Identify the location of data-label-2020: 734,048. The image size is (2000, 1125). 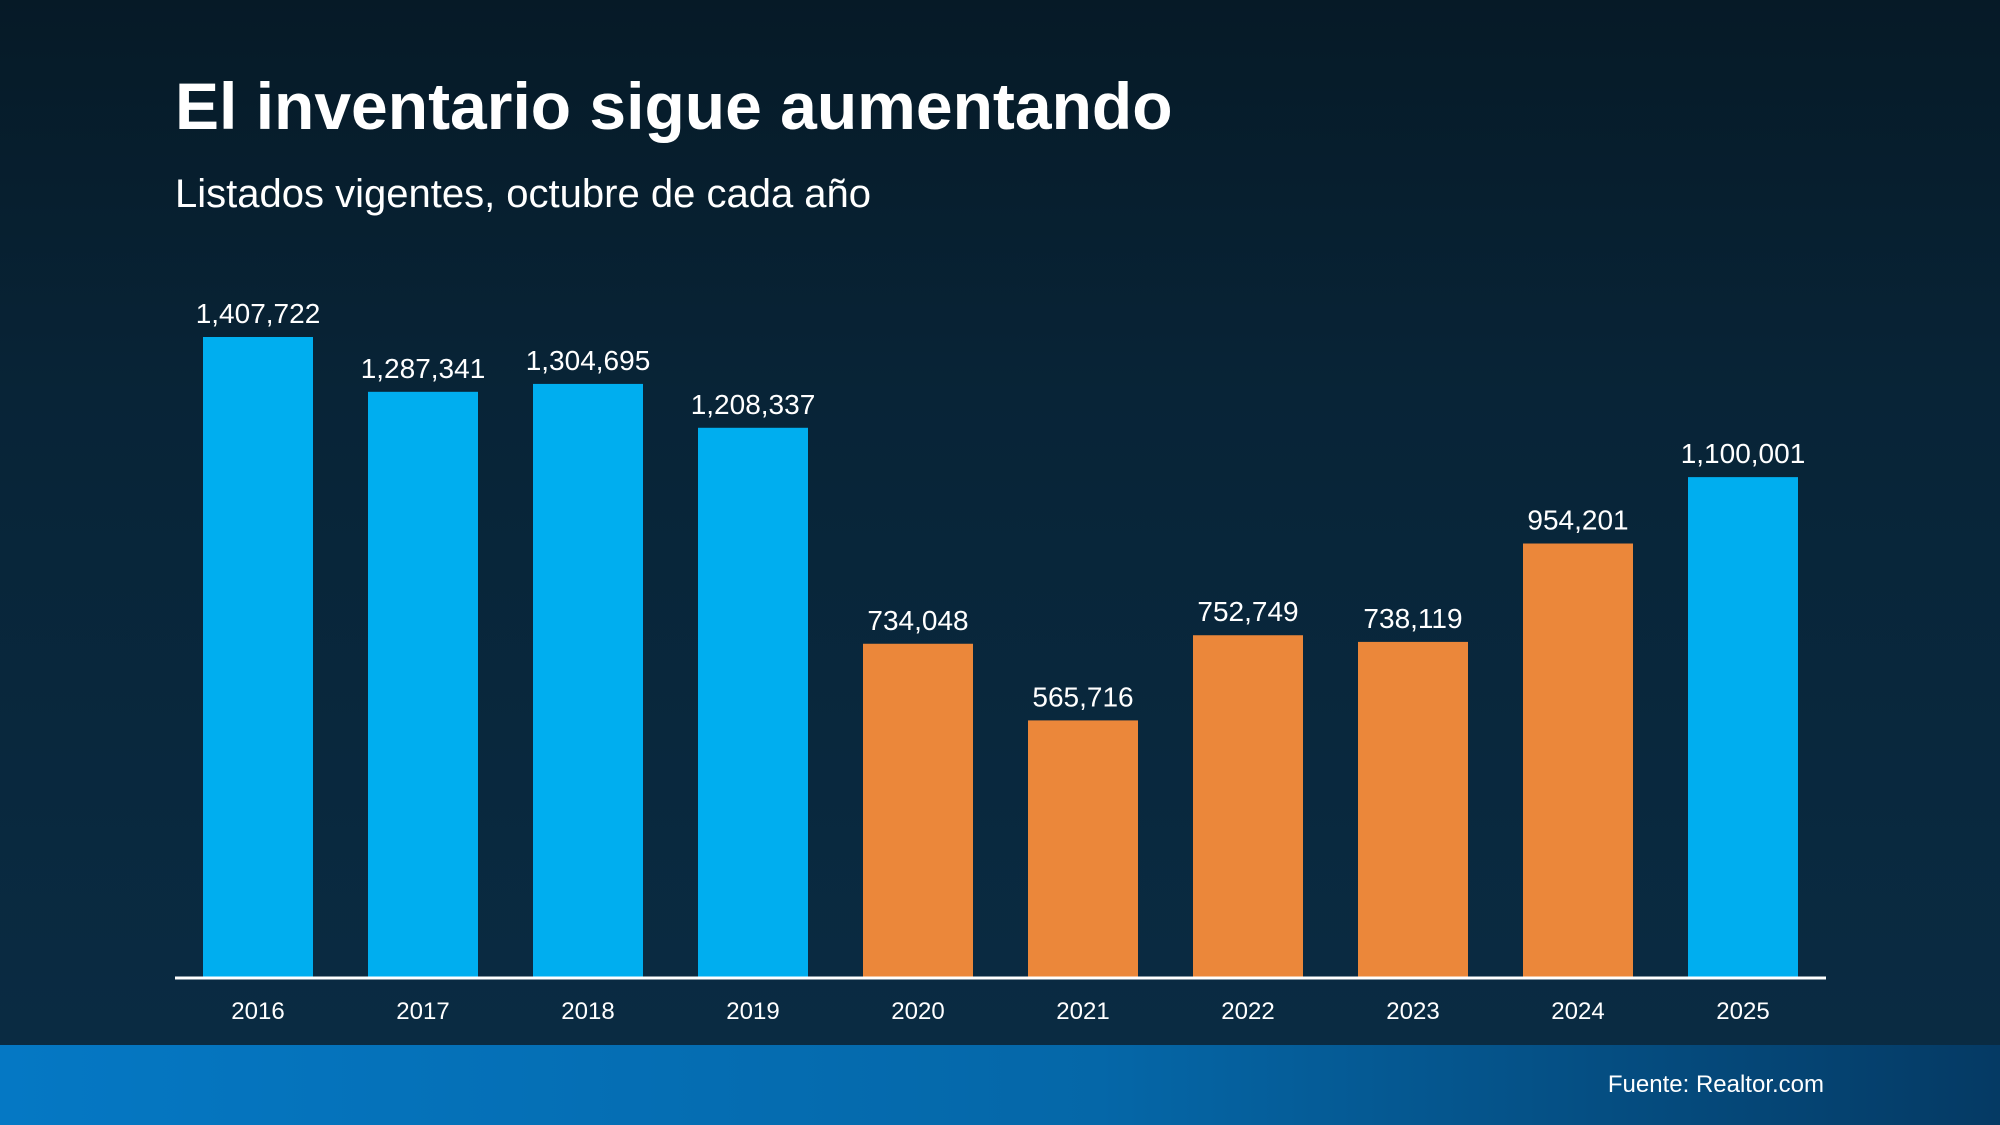
(917, 620).